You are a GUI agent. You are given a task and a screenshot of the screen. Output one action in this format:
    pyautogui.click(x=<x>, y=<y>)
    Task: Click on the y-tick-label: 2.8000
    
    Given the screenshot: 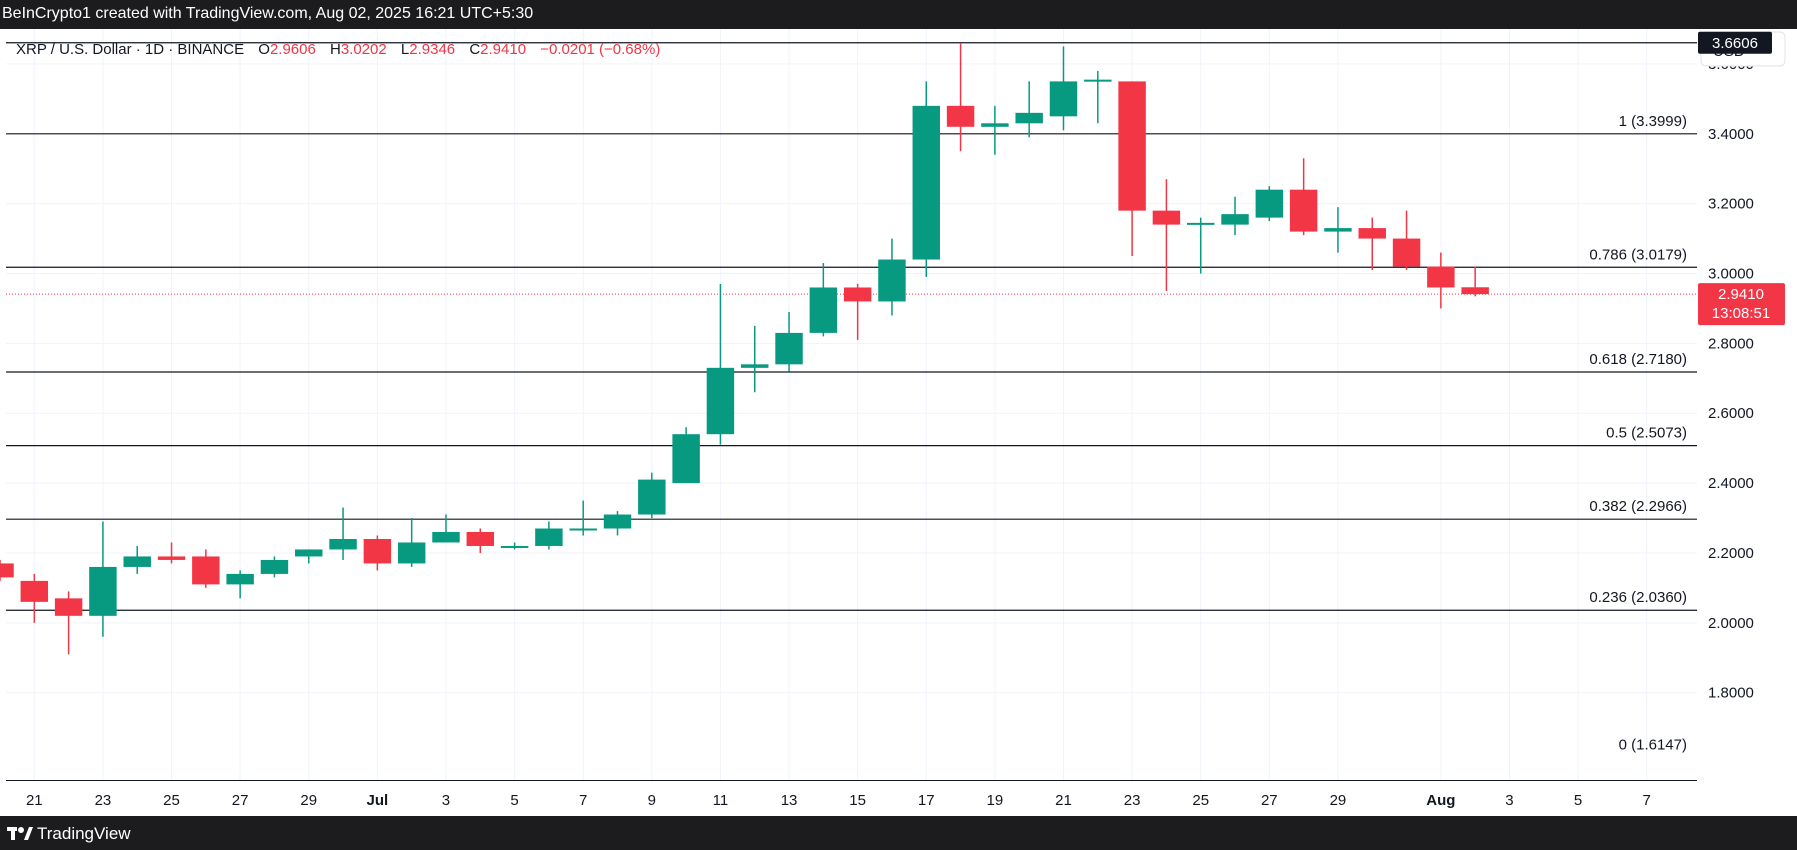 What is the action you would take?
    pyautogui.click(x=1731, y=343)
    